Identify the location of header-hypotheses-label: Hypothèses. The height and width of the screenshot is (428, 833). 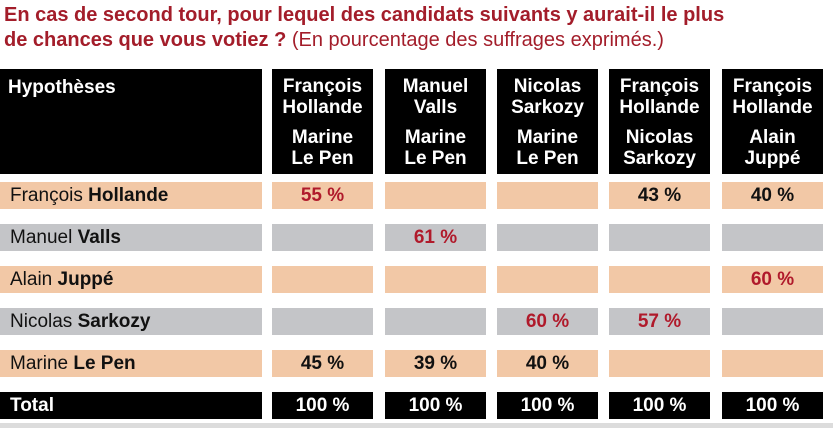
(62, 87).